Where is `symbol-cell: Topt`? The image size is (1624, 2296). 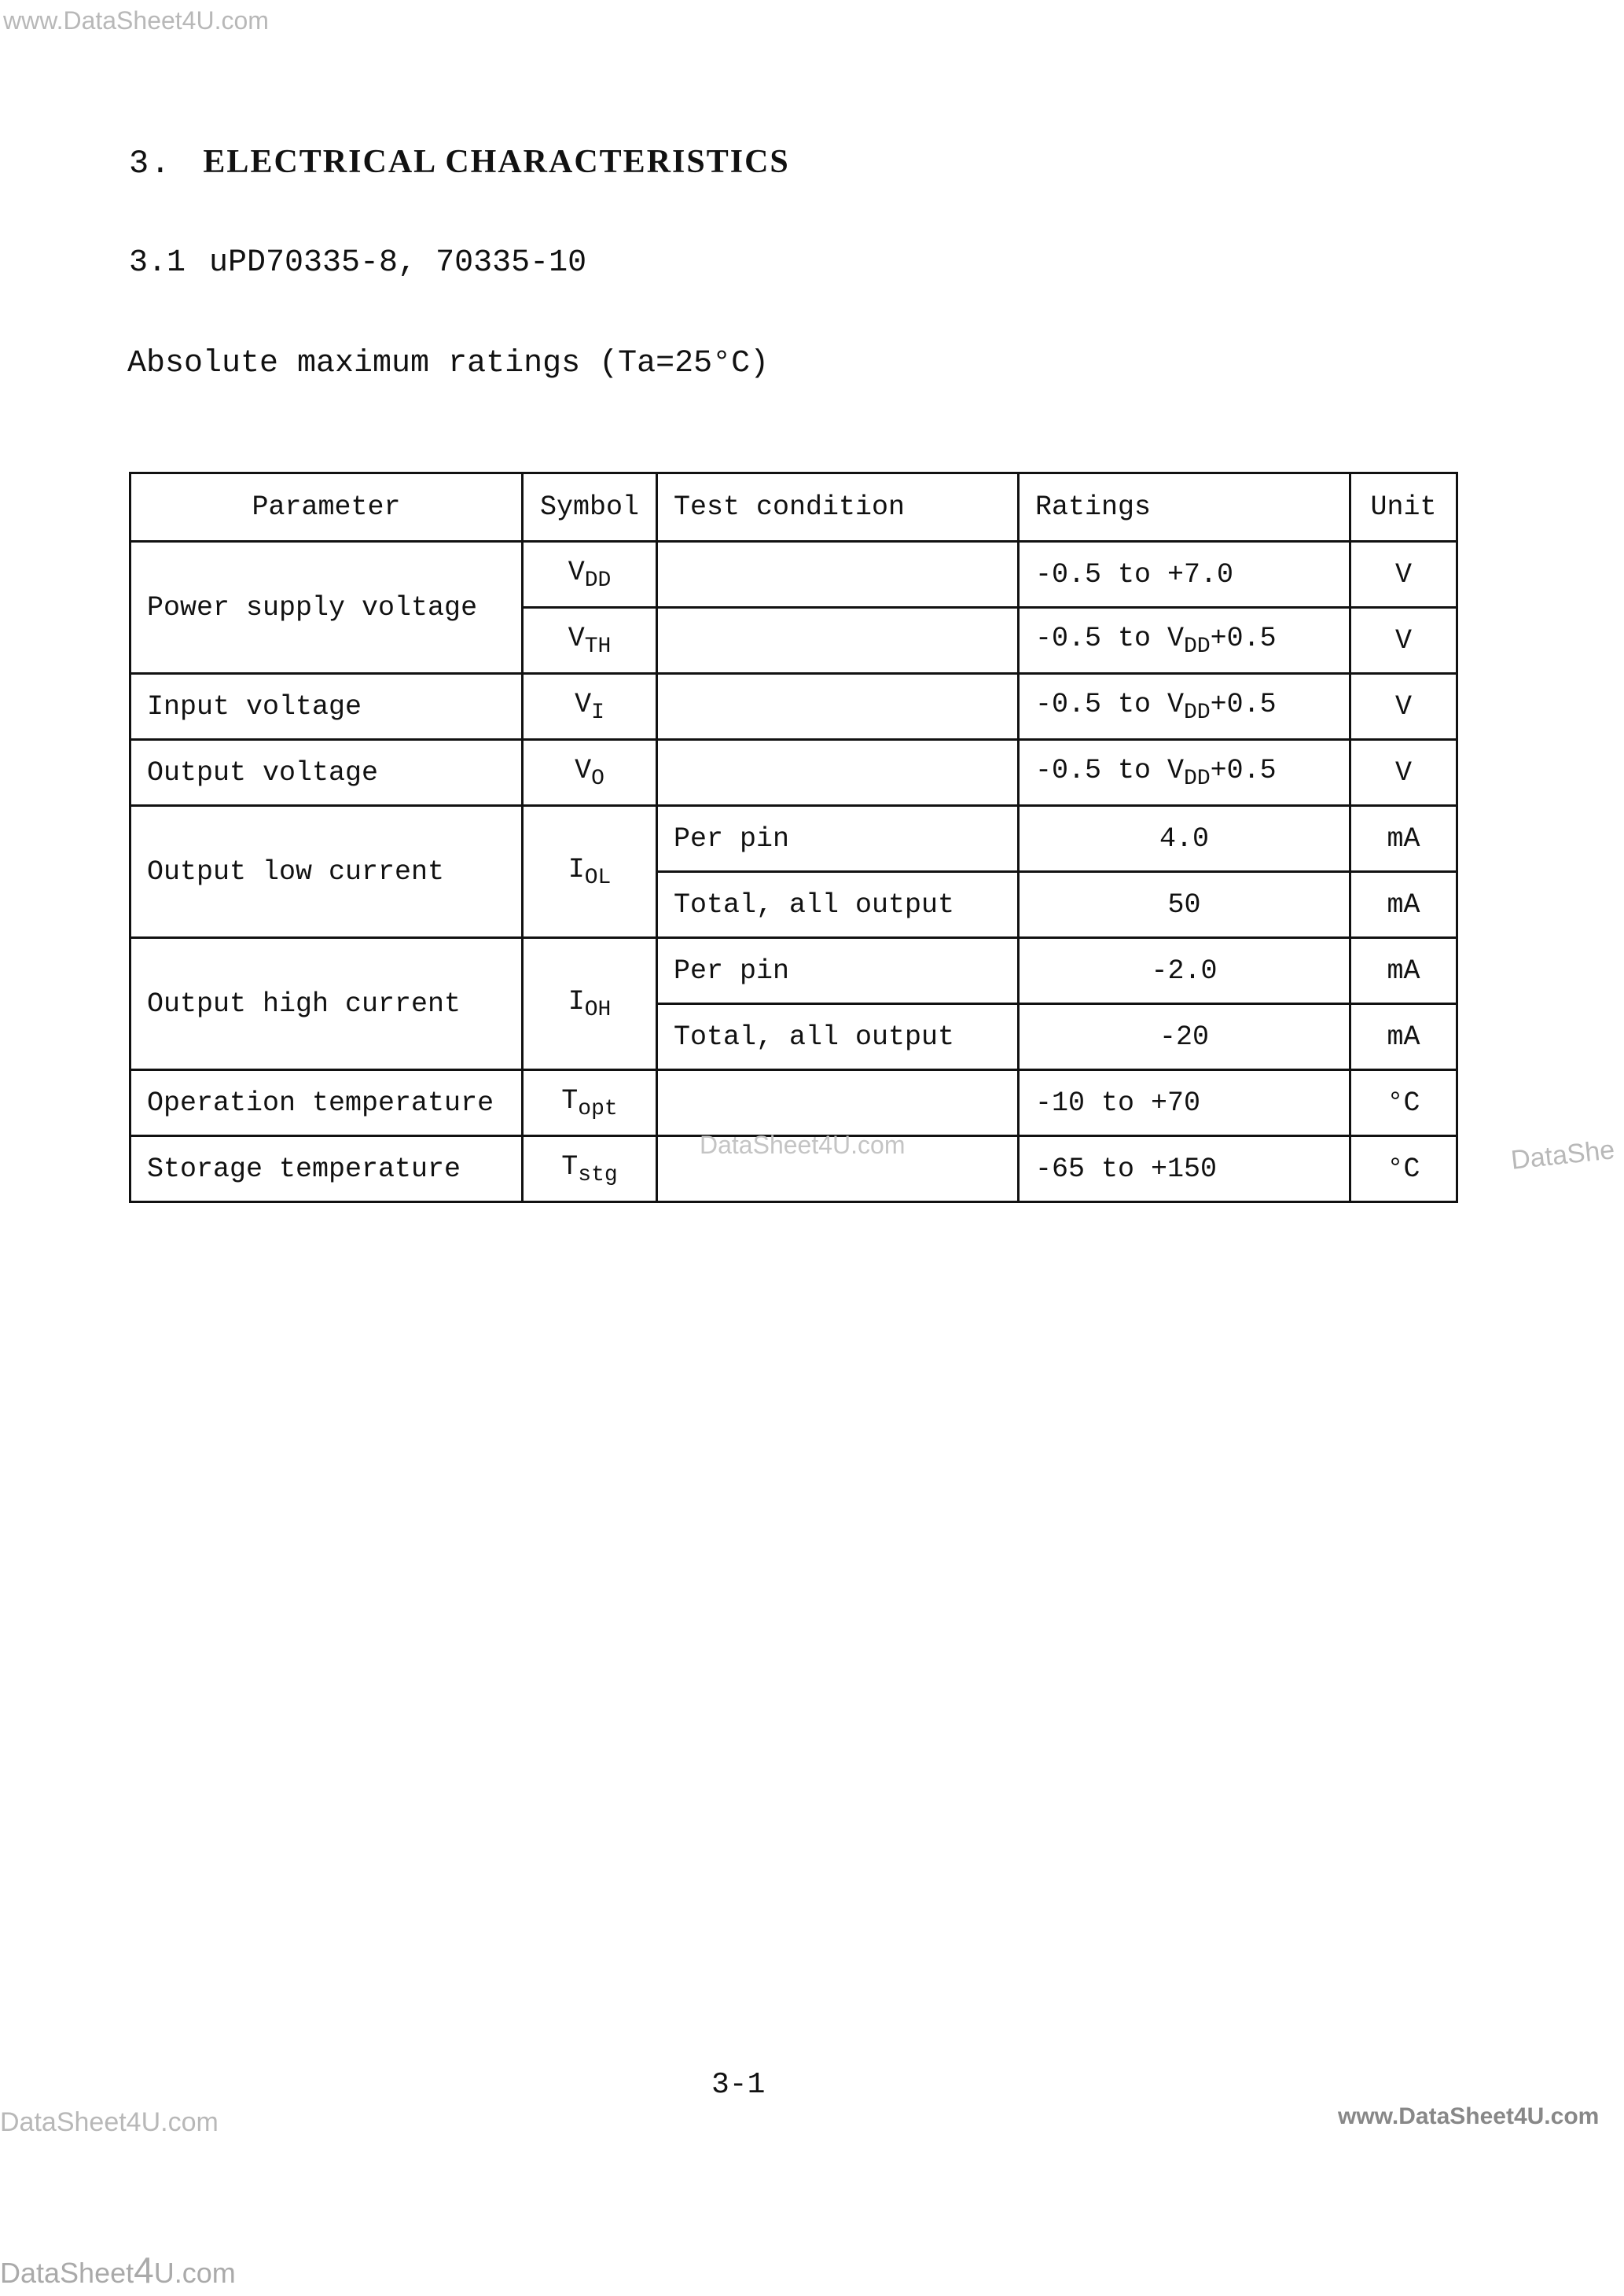 symbol-cell: Topt is located at coordinates (589, 1103).